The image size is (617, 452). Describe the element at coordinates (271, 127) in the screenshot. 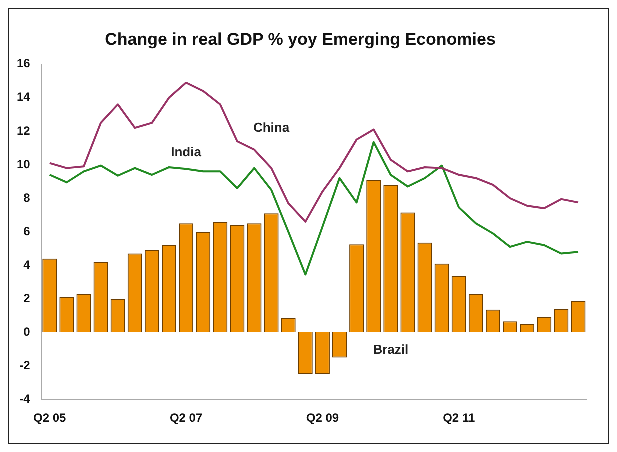

I see `series-label: China` at that location.